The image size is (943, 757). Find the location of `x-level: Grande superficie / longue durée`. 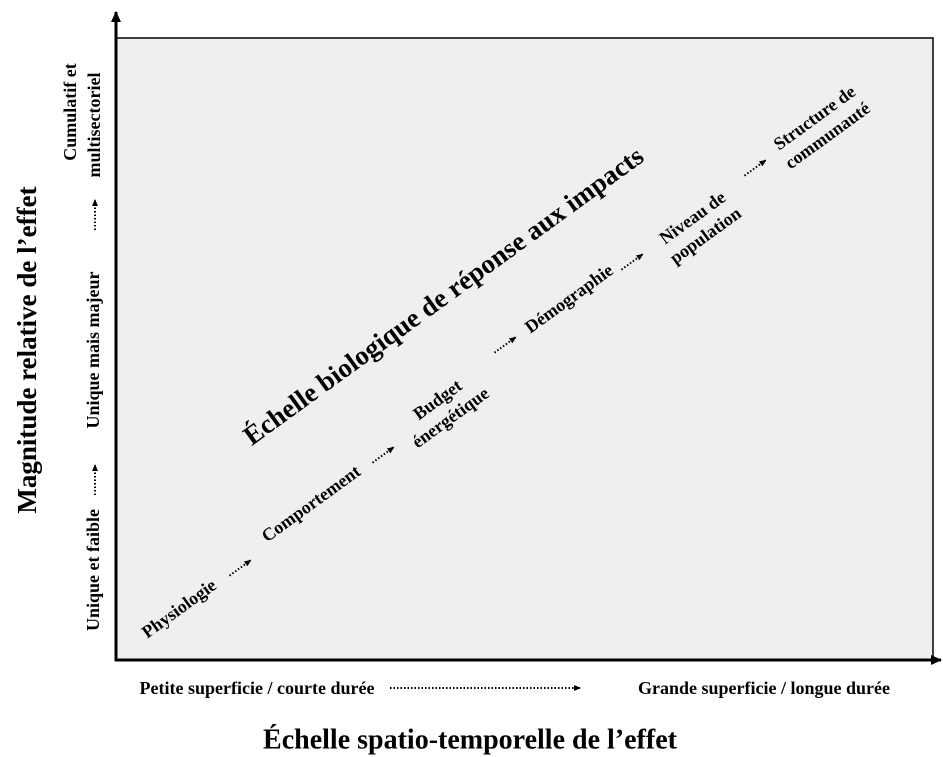

x-level: Grande superficie / longue durée is located at coordinates (764, 688).